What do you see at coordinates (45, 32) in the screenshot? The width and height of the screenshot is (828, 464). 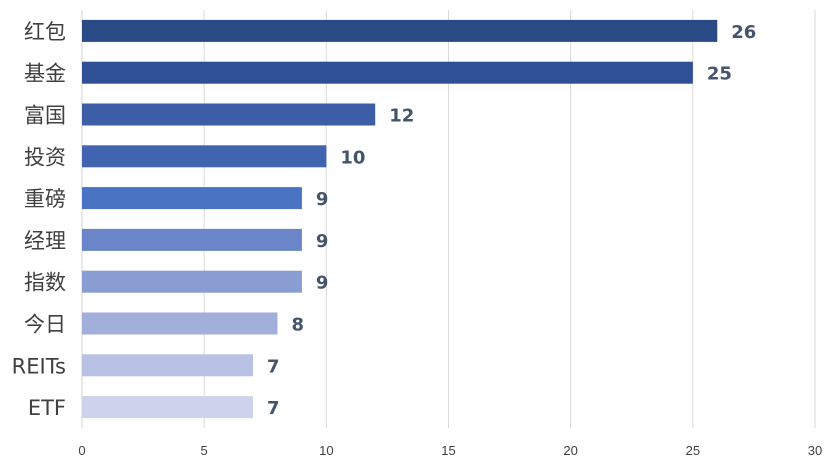 I see `category-label: 红包` at bounding box center [45, 32].